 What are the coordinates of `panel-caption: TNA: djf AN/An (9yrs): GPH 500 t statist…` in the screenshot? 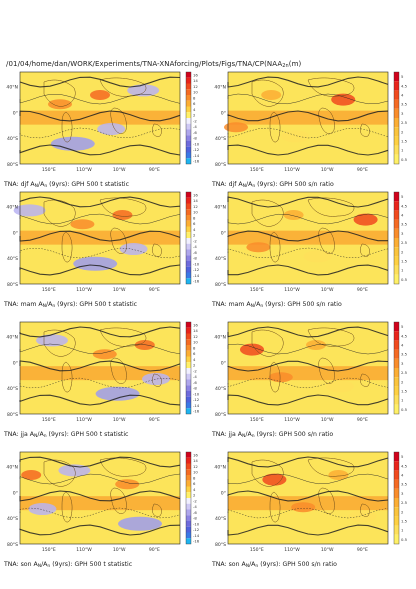 It's located at (104, 185).